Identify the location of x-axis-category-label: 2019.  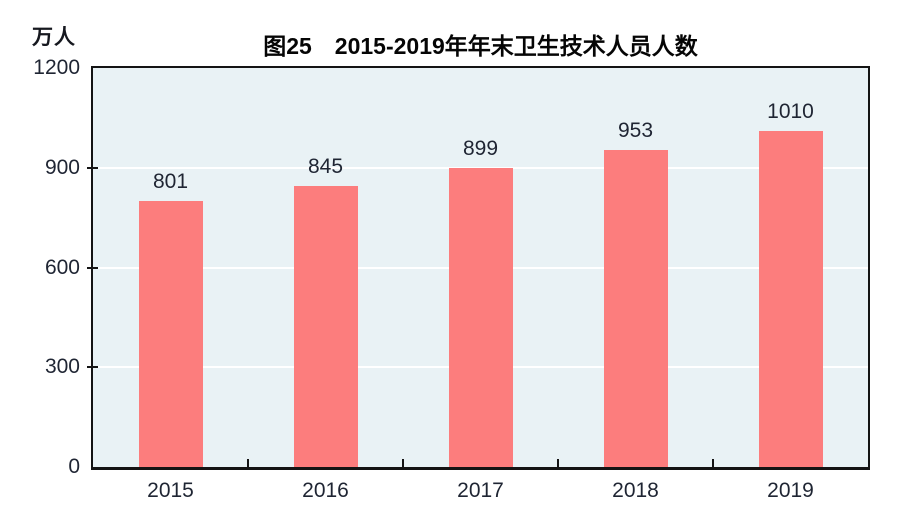
(790, 490).